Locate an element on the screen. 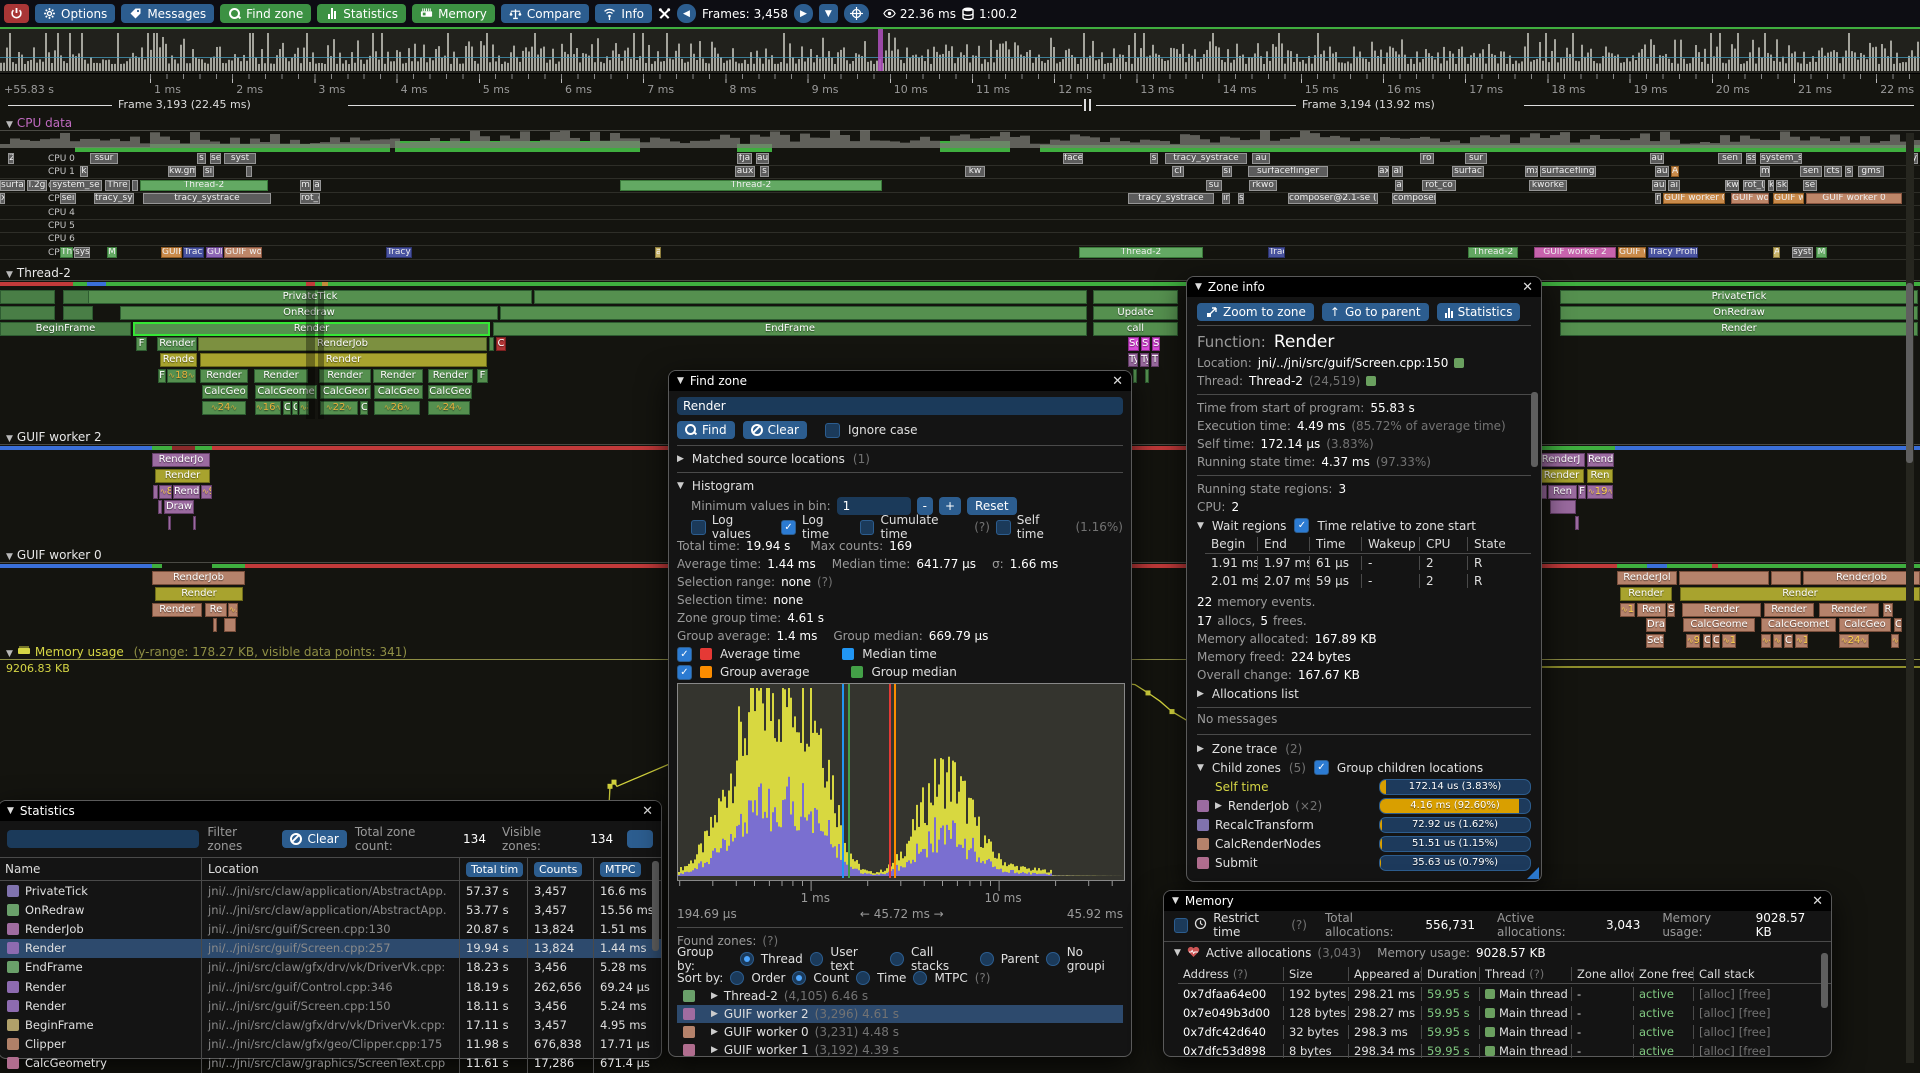  cpu-zone: GUIF worker 0 is located at coordinates (1854, 198).